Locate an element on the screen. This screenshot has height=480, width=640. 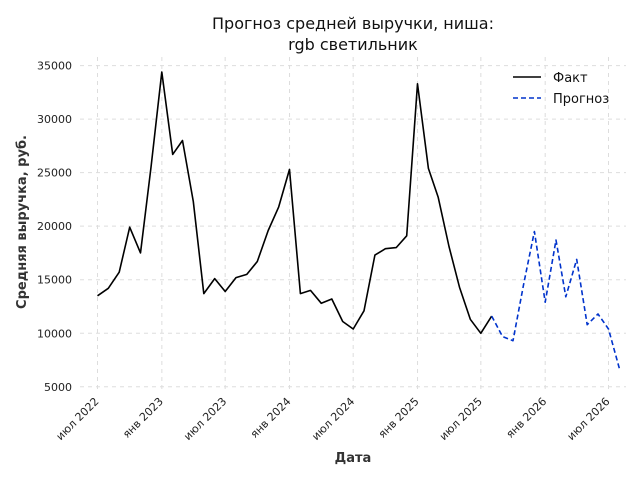
legend: Факт Прогноз is located at coordinates (561, 89).